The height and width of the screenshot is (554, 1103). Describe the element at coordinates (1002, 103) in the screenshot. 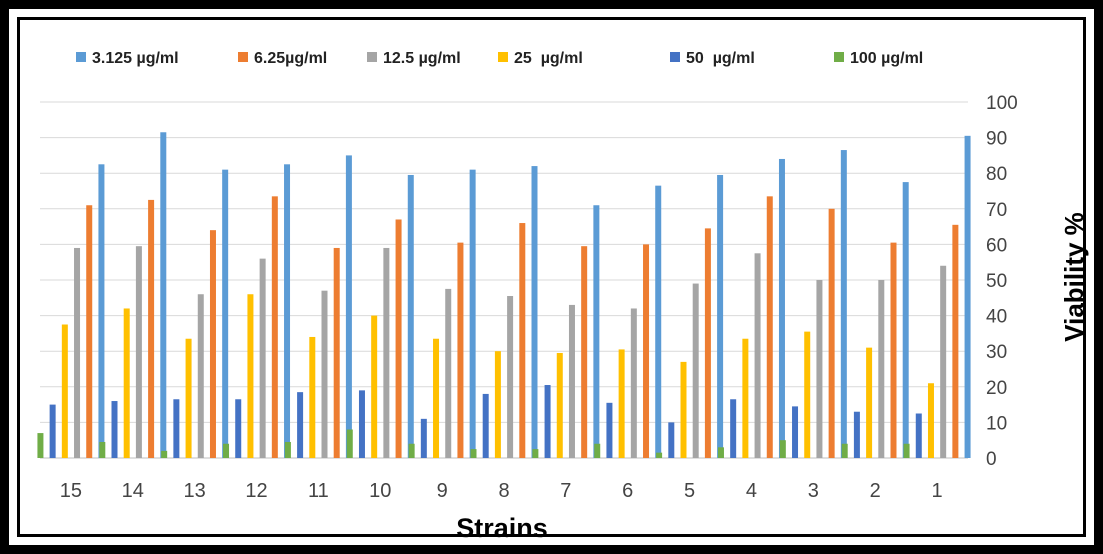

I see `y-tick-label: 100` at that location.